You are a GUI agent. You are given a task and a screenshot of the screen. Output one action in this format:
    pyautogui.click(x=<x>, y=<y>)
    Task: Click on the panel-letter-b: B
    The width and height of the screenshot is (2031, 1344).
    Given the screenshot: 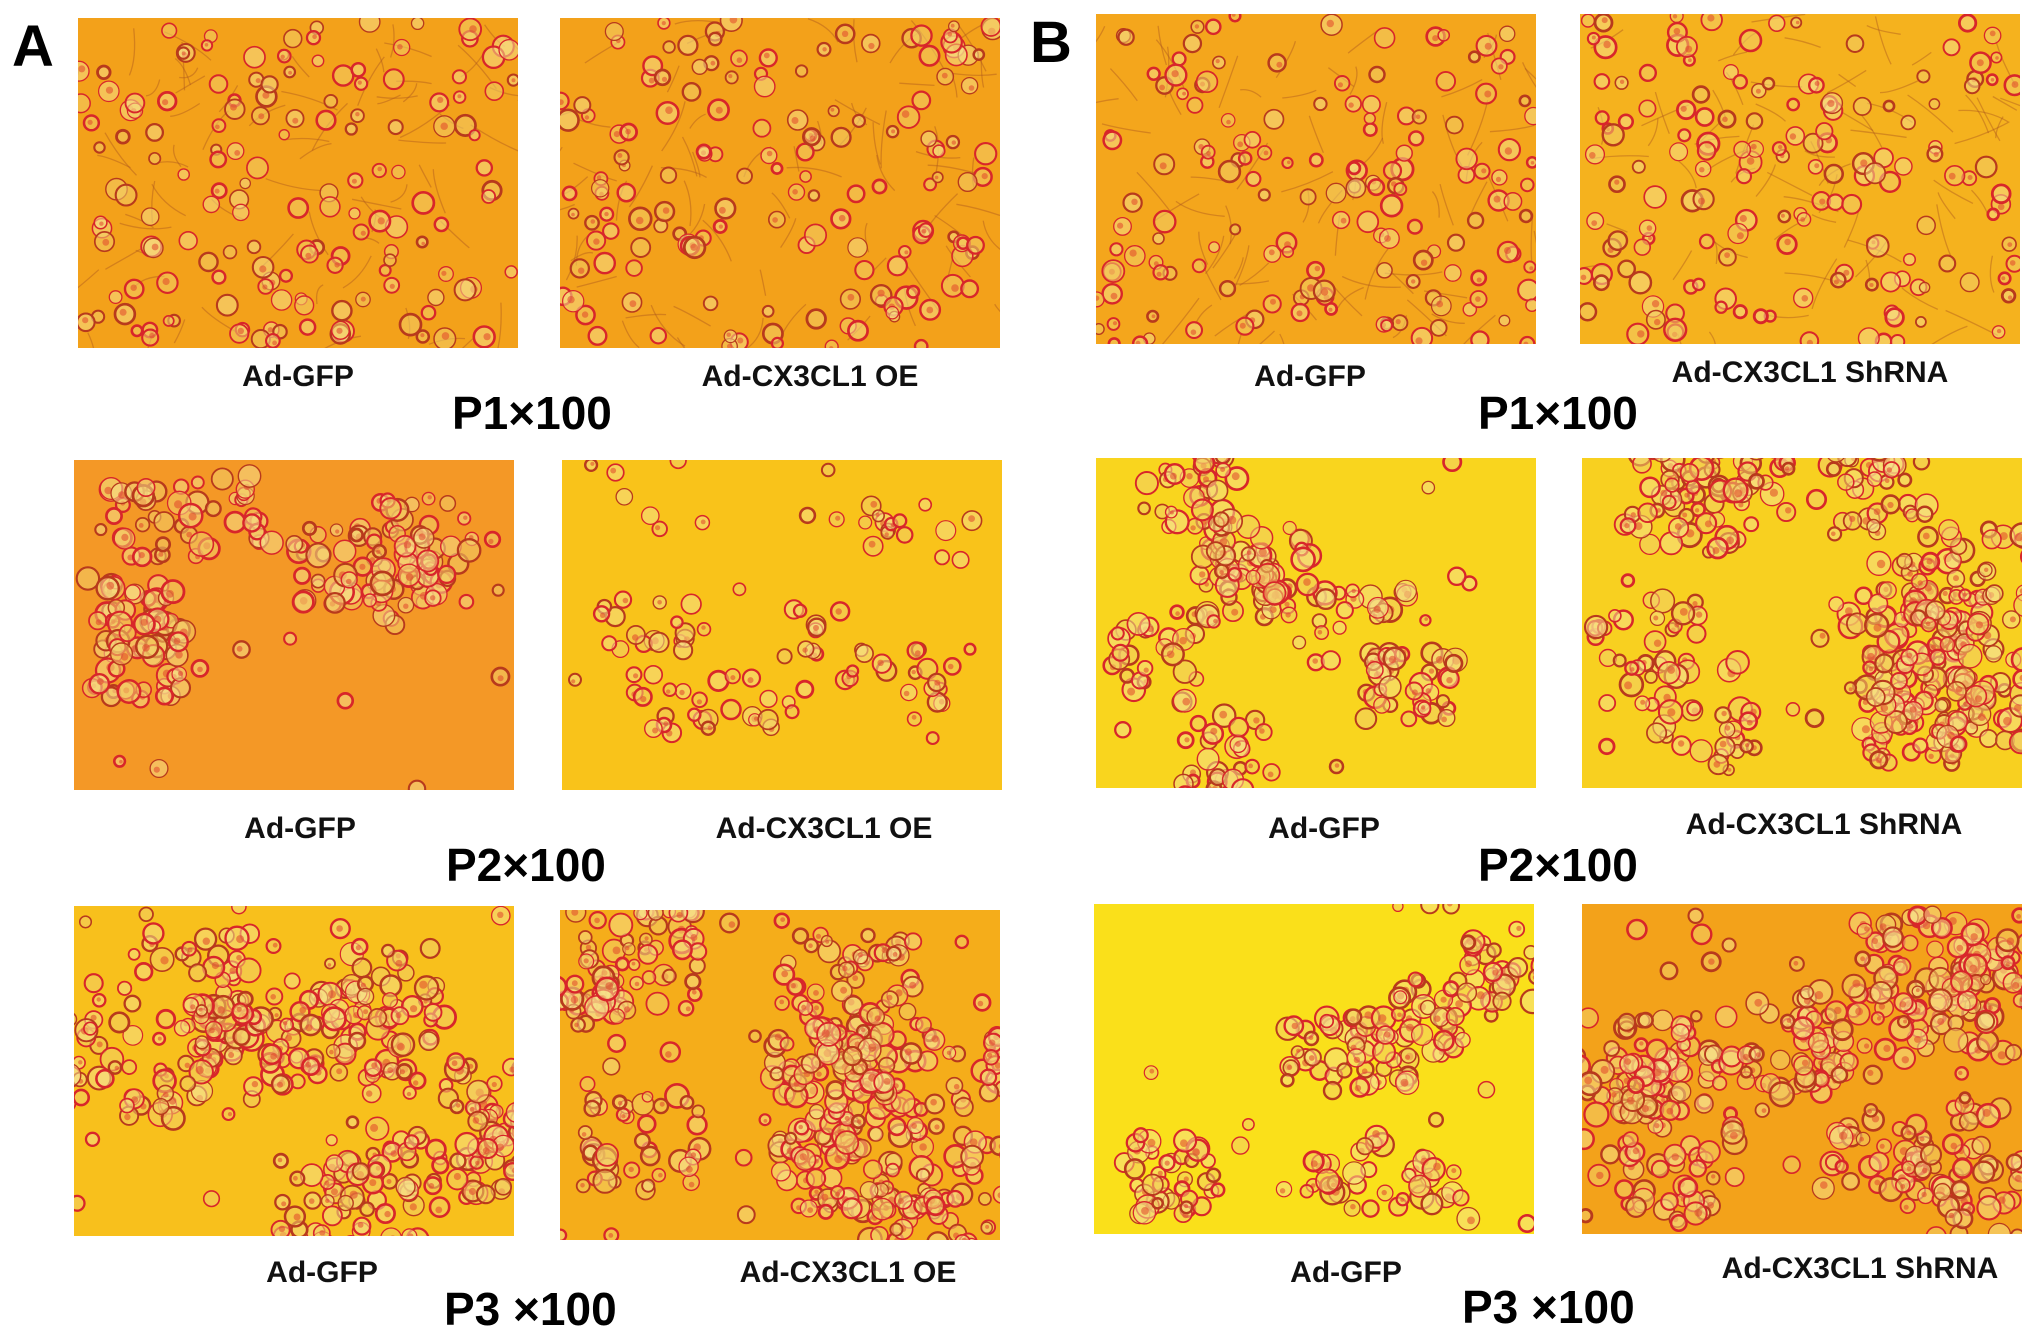 What is the action you would take?
    pyautogui.click(x=1051, y=42)
    